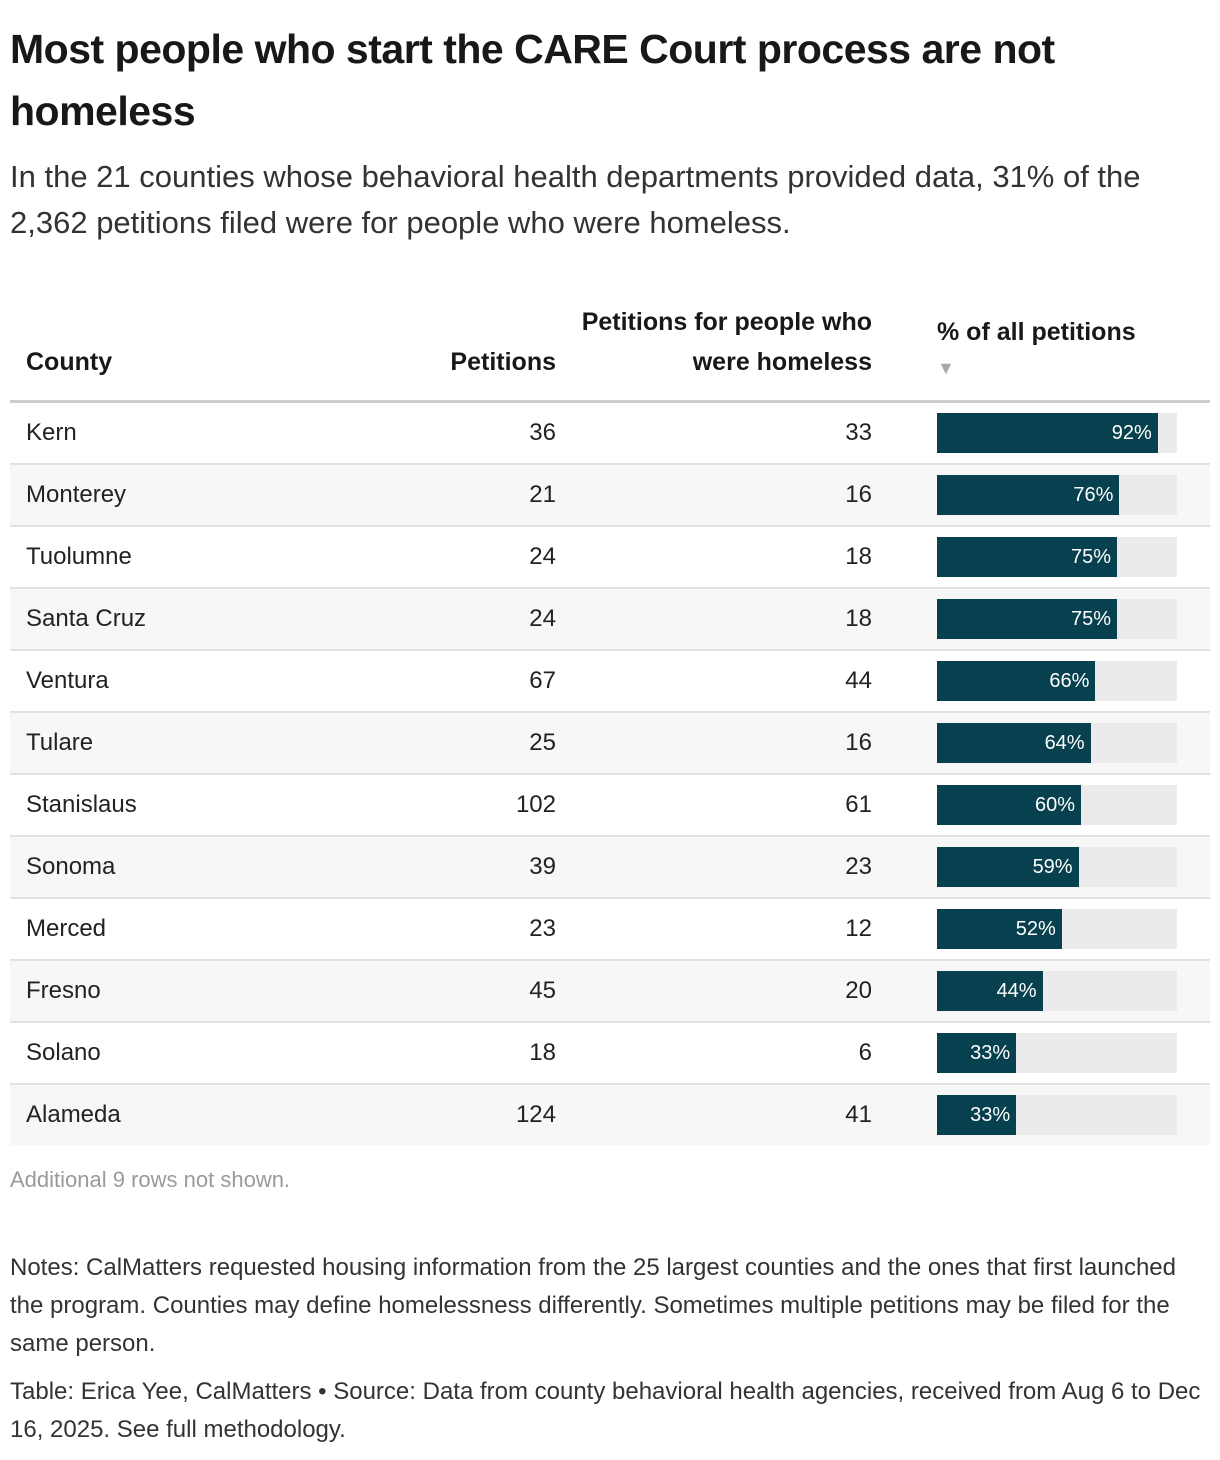  I want to click on petitions-cell: 102, so click(438, 805).